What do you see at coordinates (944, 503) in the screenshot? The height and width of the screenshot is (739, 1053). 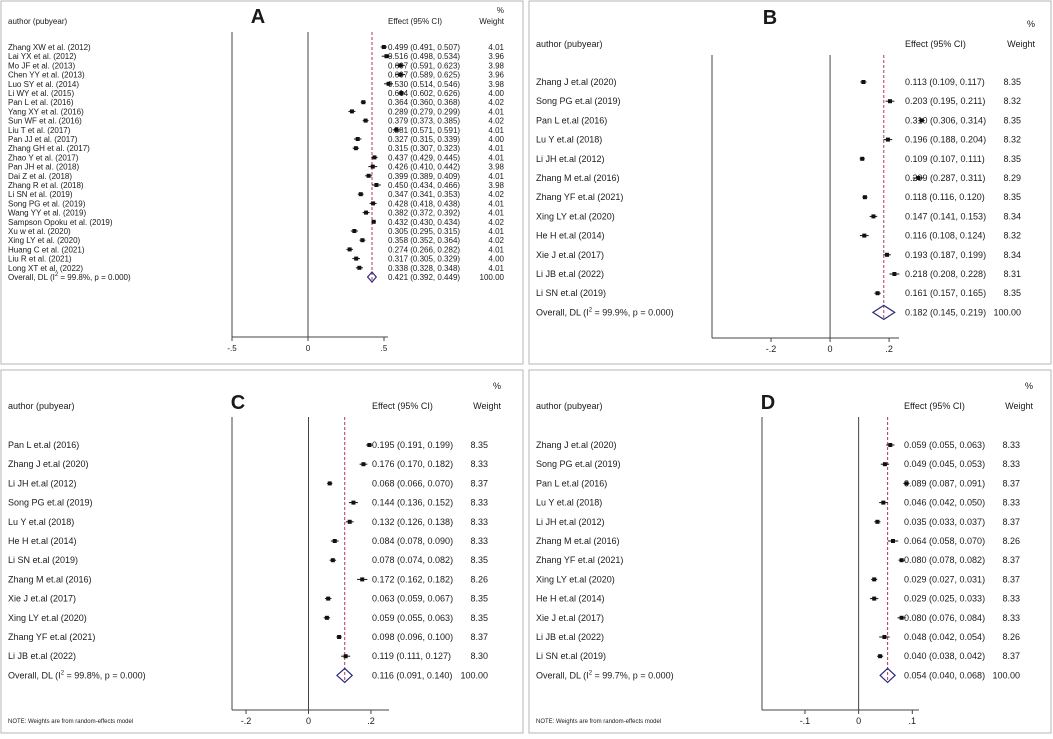 I see `study-effect-ci: 0.046 (0.042, 0.050)` at bounding box center [944, 503].